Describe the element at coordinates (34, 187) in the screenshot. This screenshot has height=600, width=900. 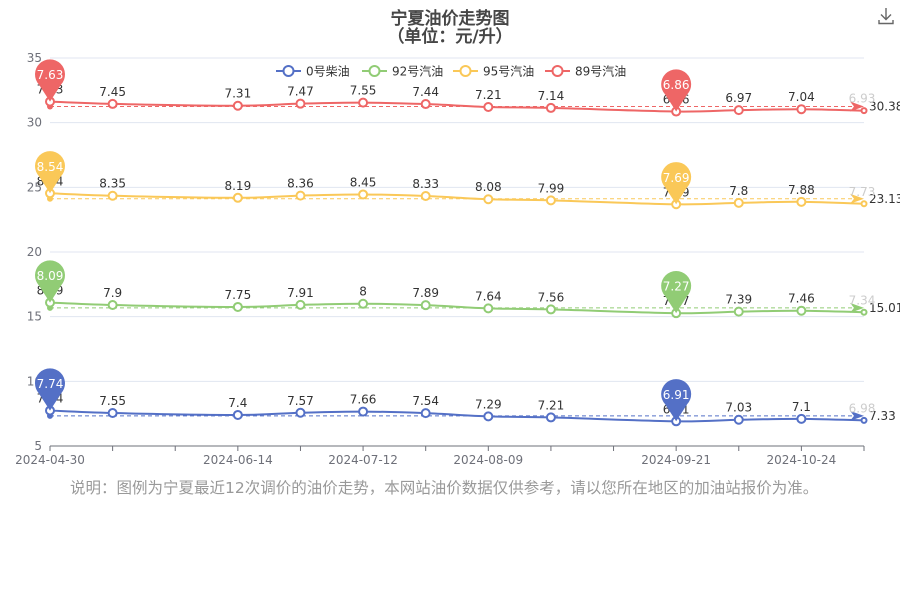
I see `y-tick-label: 25` at that location.